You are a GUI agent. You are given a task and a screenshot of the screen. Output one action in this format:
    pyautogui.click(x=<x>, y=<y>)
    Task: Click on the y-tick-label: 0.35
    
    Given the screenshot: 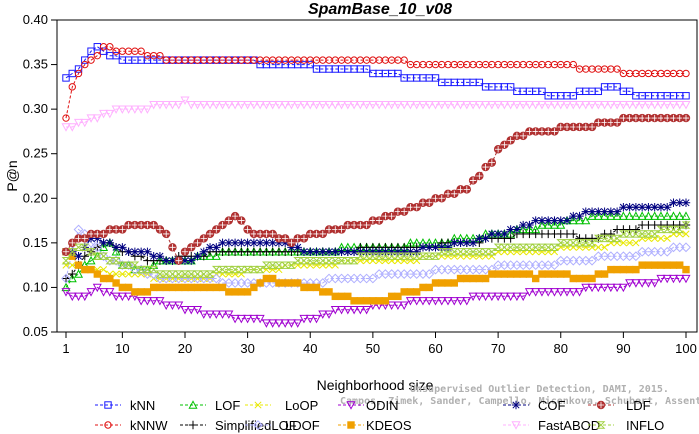 What is the action you would take?
    pyautogui.click(x=35, y=64)
    